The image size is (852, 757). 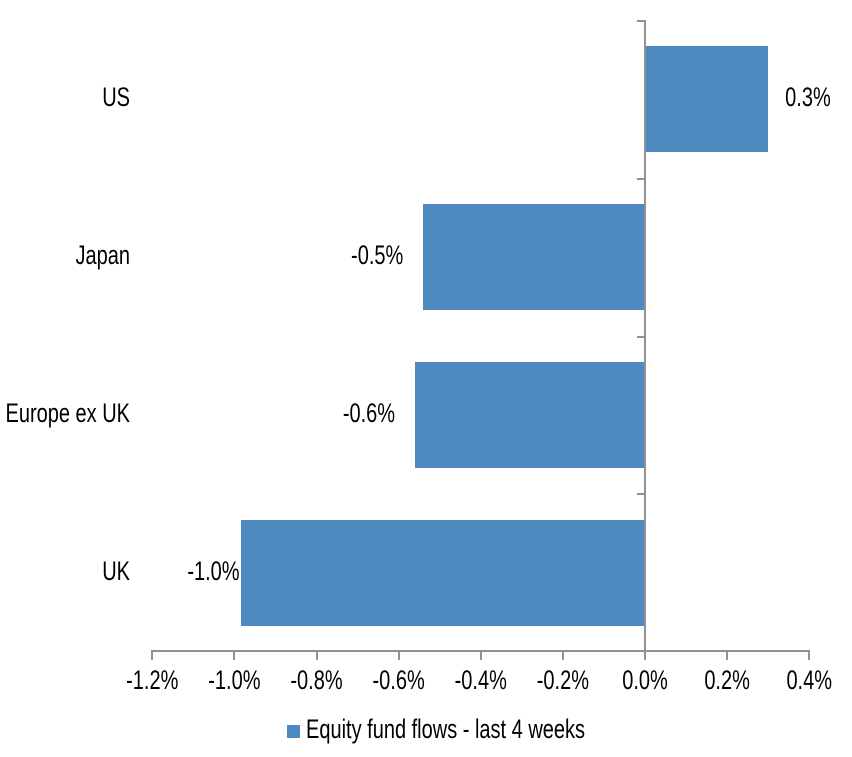 What do you see at coordinates (645, 340) in the screenshot?
I see `zero-axis-line` at bounding box center [645, 340].